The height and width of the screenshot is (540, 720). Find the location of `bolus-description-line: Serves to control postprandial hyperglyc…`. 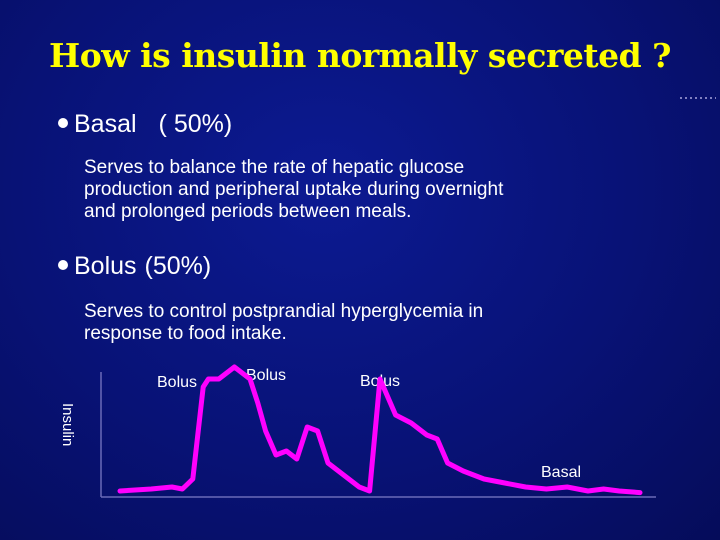

bolus-description-line: Serves to control postprandial hyperglyc… is located at coordinates (284, 311).